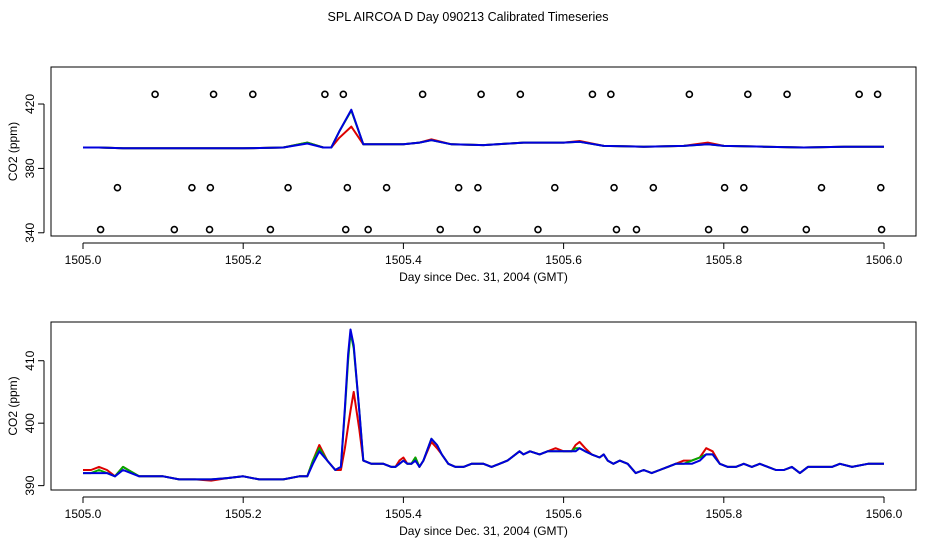 Image resolution: width=936 pixels, height=540 pixels. I want to click on y-tick-label: 420, so click(30, 104).